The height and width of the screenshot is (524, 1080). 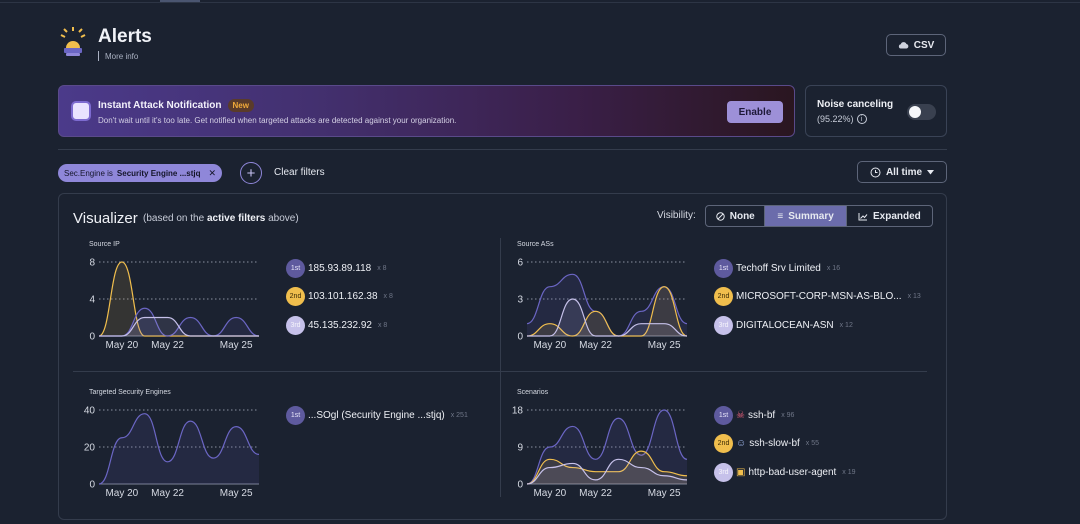 I want to click on rank-item: 2nd MICROSOFT-CORP-MSN-AS-BLO... x 13, so click(x=817, y=297).